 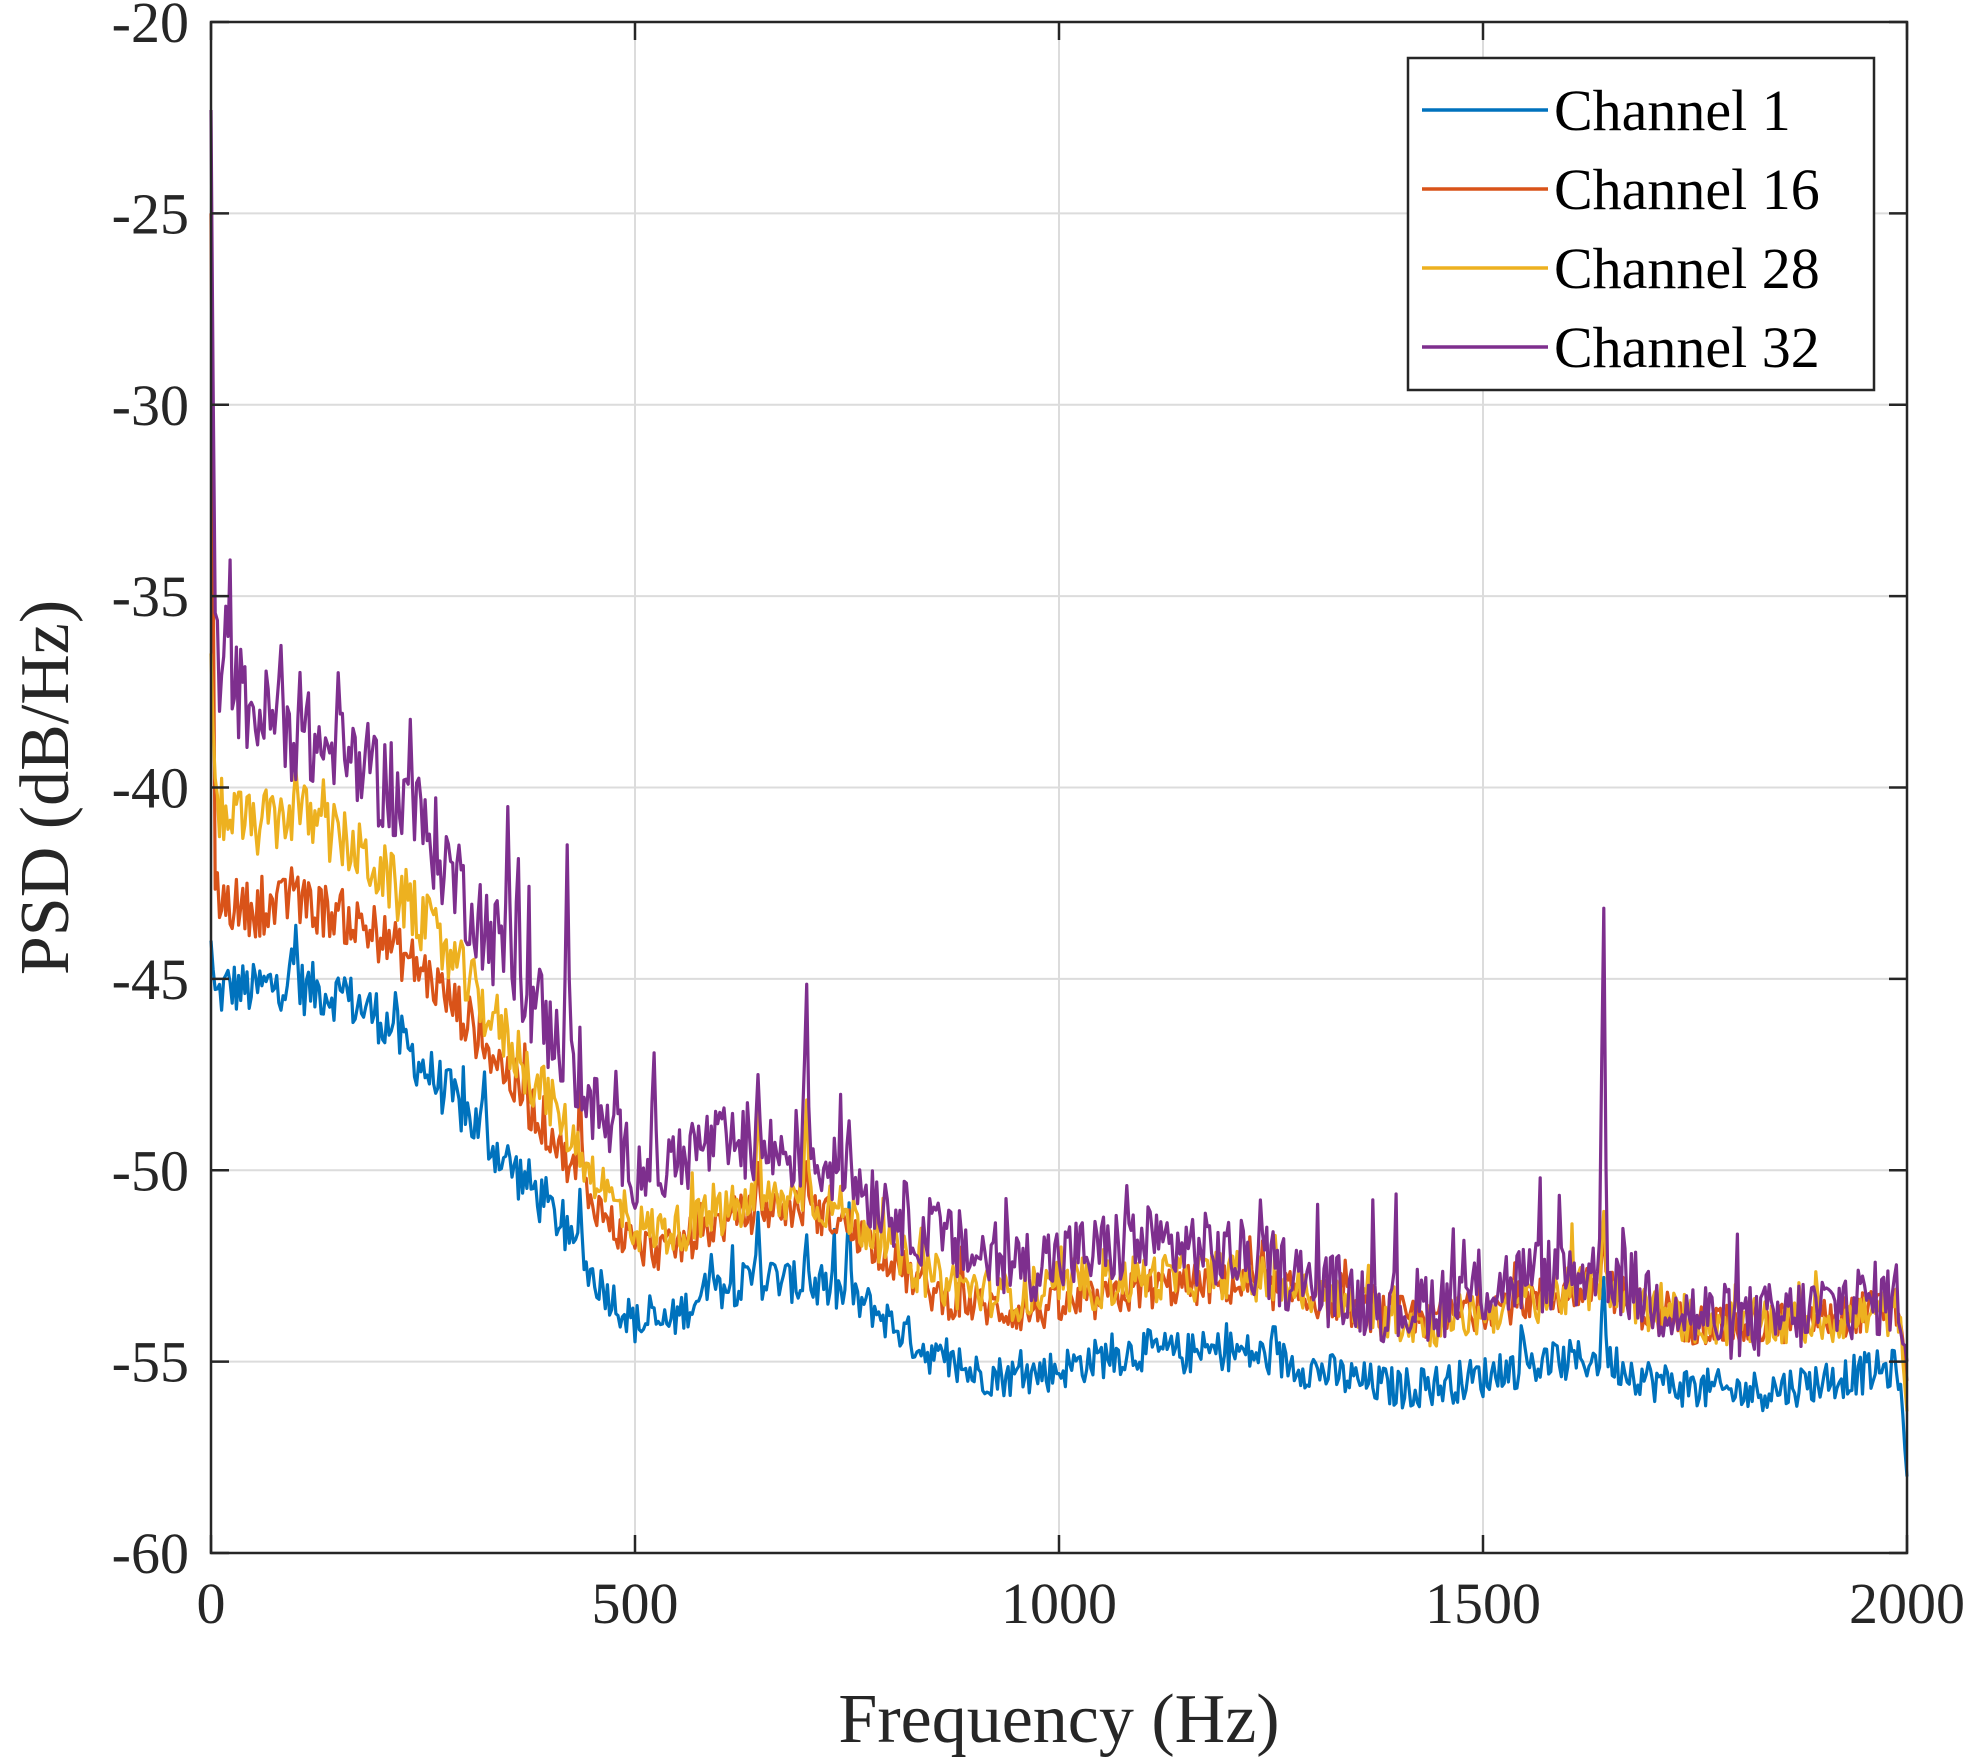 I want to click on legend-entry-label: Channel 1, so click(x=1672, y=110).